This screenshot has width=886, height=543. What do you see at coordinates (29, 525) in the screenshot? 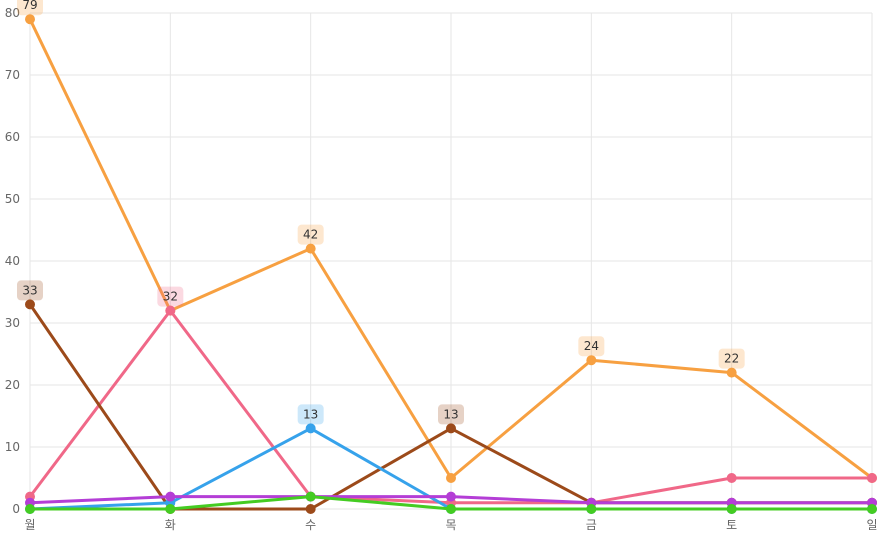
I see `x-tick-label: 월` at bounding box center [29, 525].